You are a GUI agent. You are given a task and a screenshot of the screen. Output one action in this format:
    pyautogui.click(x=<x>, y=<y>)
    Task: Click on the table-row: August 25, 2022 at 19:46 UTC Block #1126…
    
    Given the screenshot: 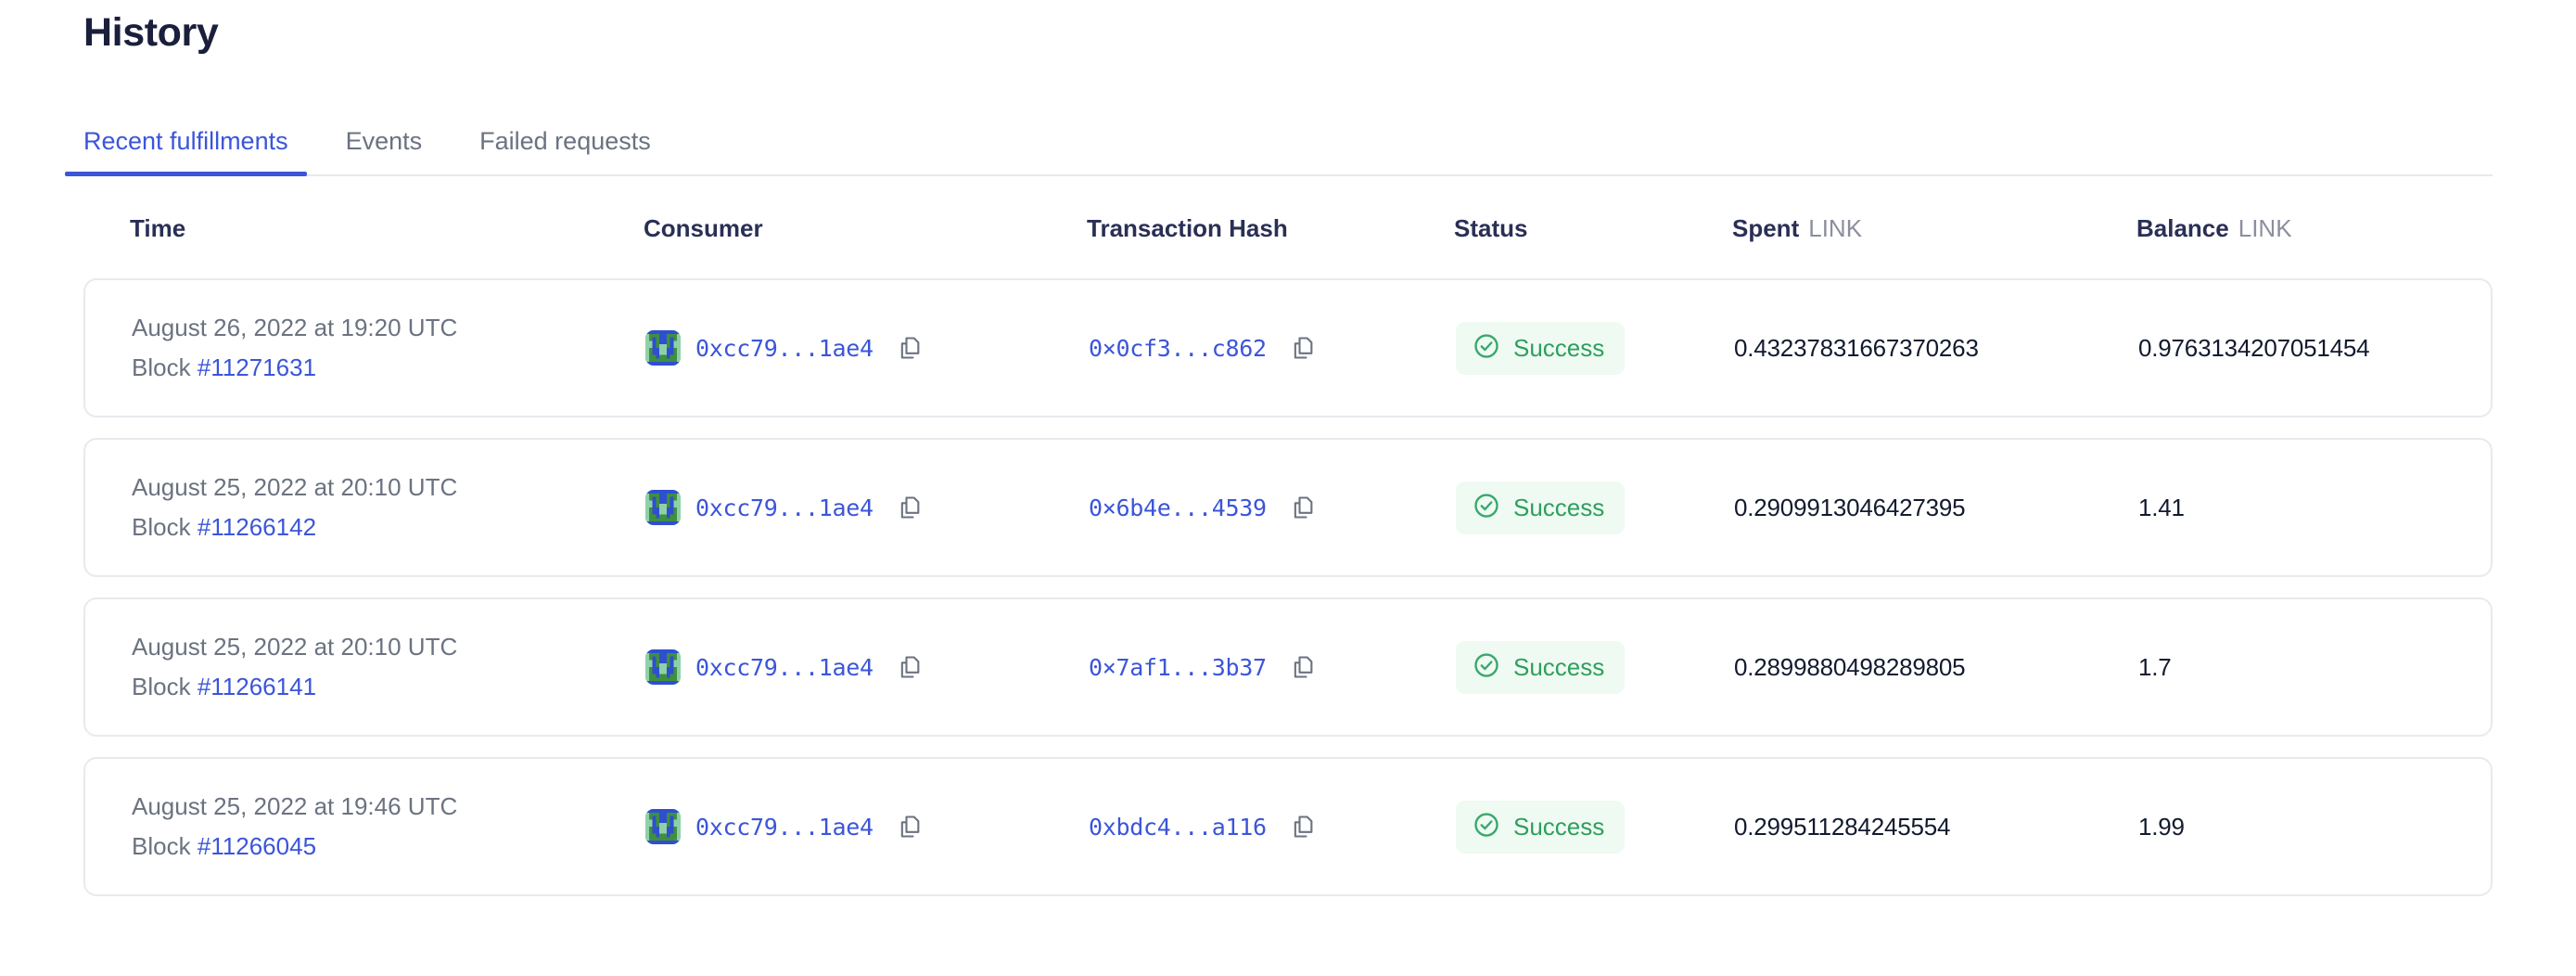 What is the action you would take?
    pyautogui.click(x=1288, y=826)
    